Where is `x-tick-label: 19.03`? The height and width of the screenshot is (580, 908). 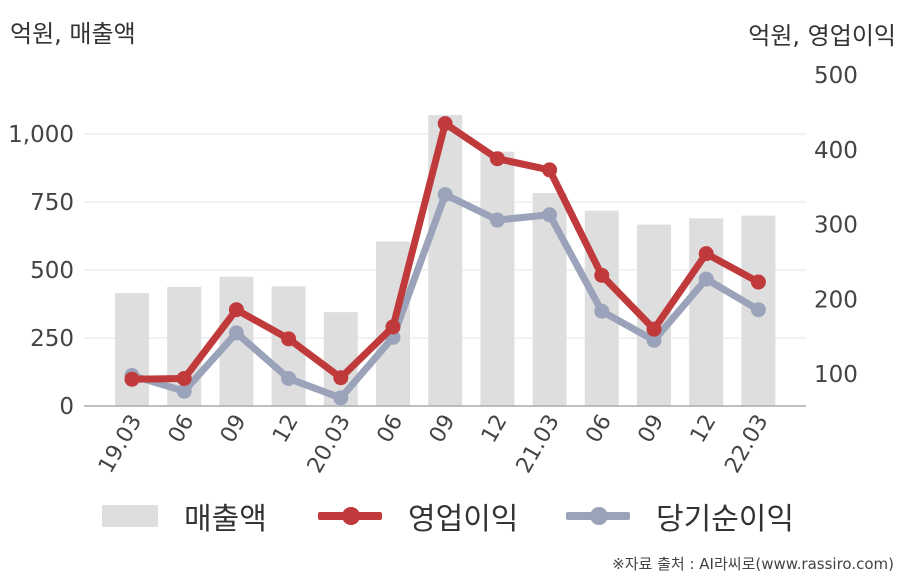 x-tick-label: 19.03 is located at coordinates (120, 444).